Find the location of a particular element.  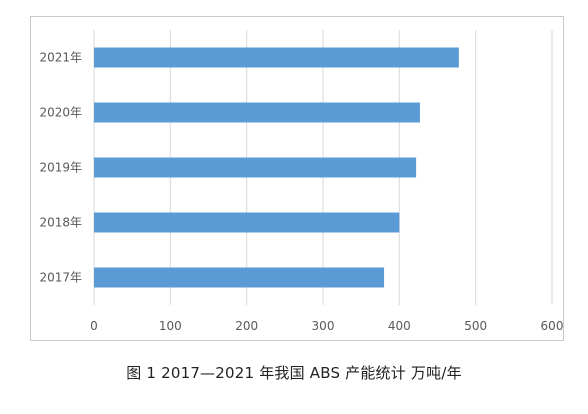

x-tick-label: 0 is located at coordinates (94, 326).